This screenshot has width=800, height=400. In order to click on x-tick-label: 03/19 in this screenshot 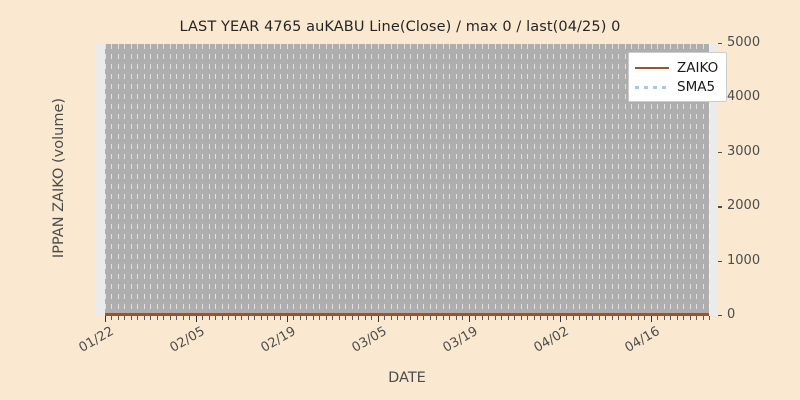, I will do `click(460, 340)`.